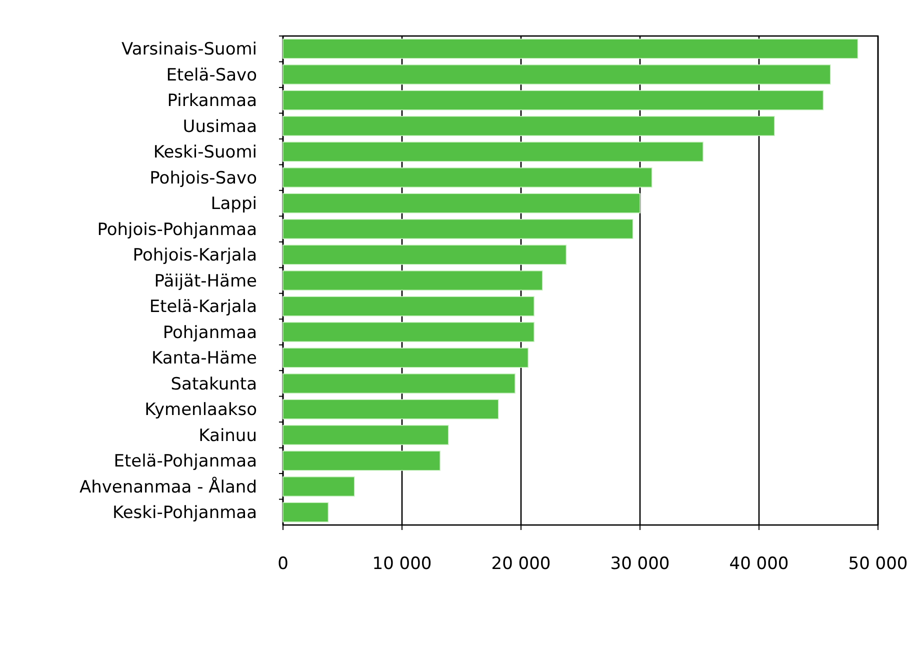 The width and height of the screenshot is (920, 645). What do you see at coordinates (878, 564) in the screenshot?
I see `x-tick-label: 50 000` at bounding box center [878, 564].